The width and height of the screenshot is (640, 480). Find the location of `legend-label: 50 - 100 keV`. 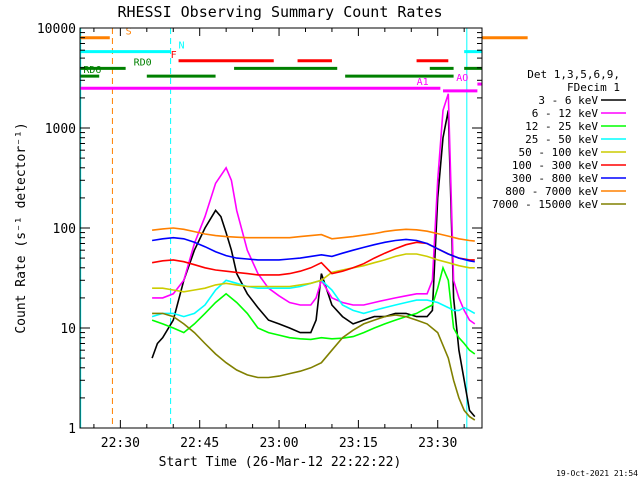

legend-label: 50 - 100 keV is located at coordinates (559, 152).